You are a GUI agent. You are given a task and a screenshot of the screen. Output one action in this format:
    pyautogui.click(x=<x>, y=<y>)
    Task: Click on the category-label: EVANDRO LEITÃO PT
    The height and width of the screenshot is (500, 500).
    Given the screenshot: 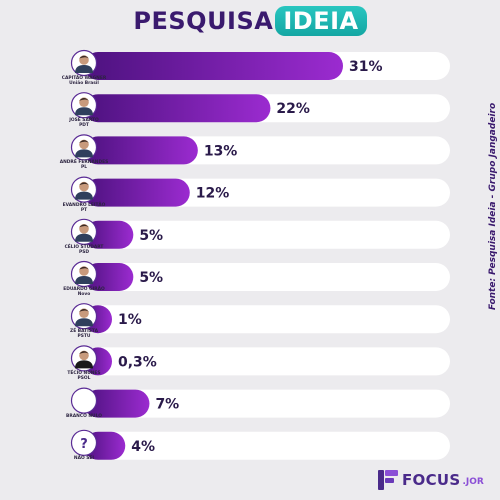 What is the action you would take?
    pyautogui.click(x=84, y=208)
    